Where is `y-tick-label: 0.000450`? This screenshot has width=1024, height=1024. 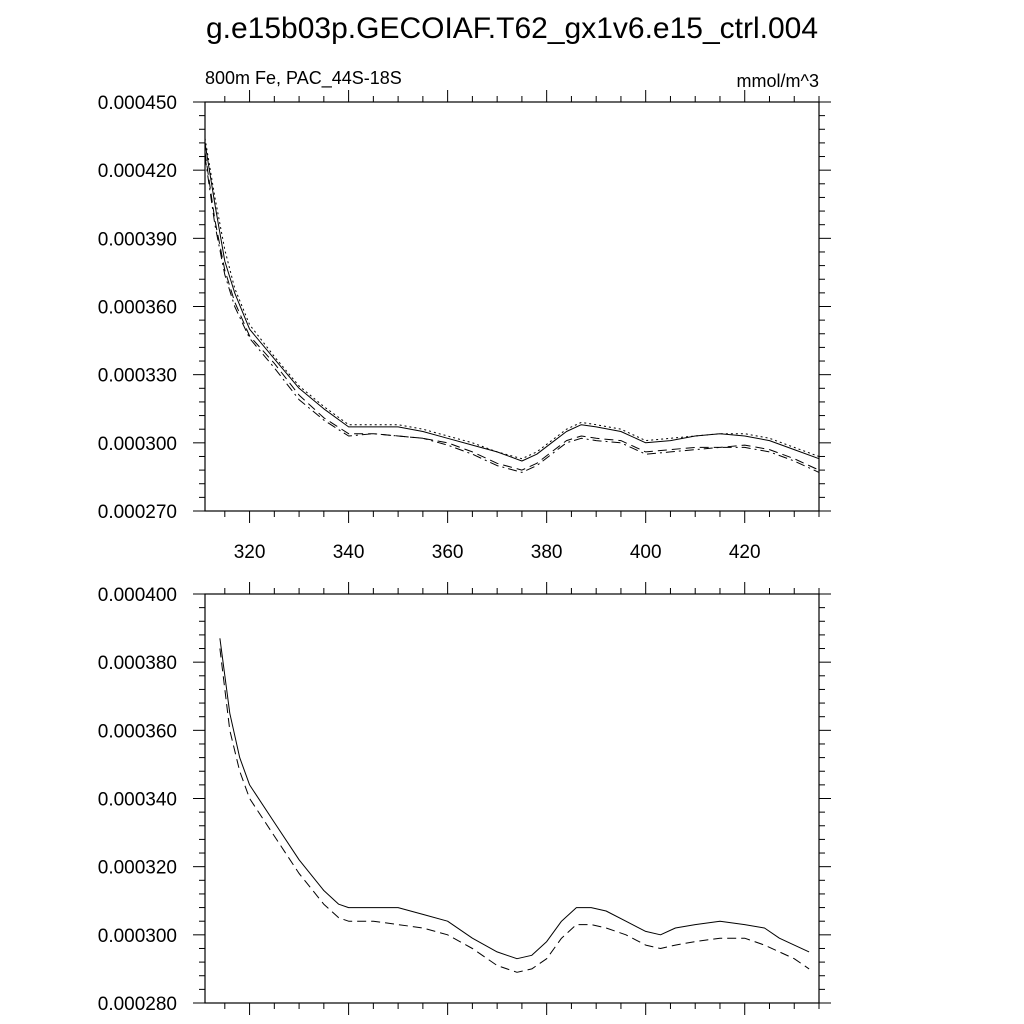
y-tick-label: 0.000450 is located at coordinates (137, 103).